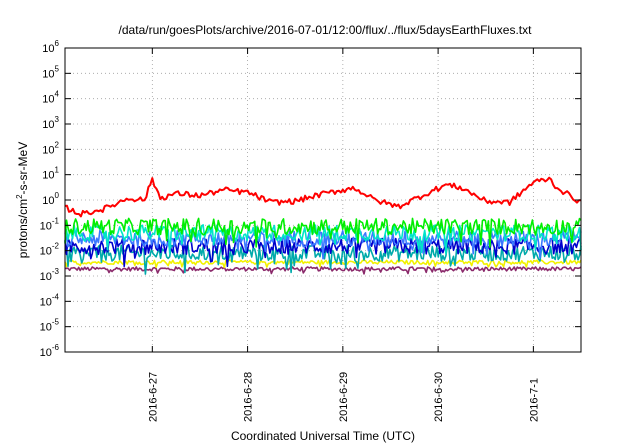  I want to click on y-tick-label: 10⁰, so click(50, 199).